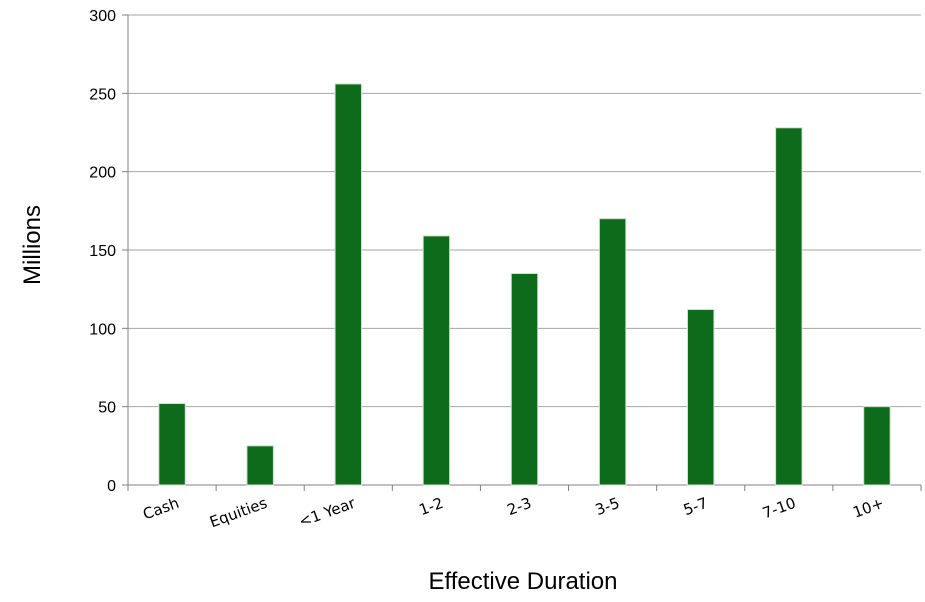 The height and width of the screenshot is (602, 925). Describe the element at coordinates (111, 486) in the screenshot. I see `y-tick-label: 0` at that location.